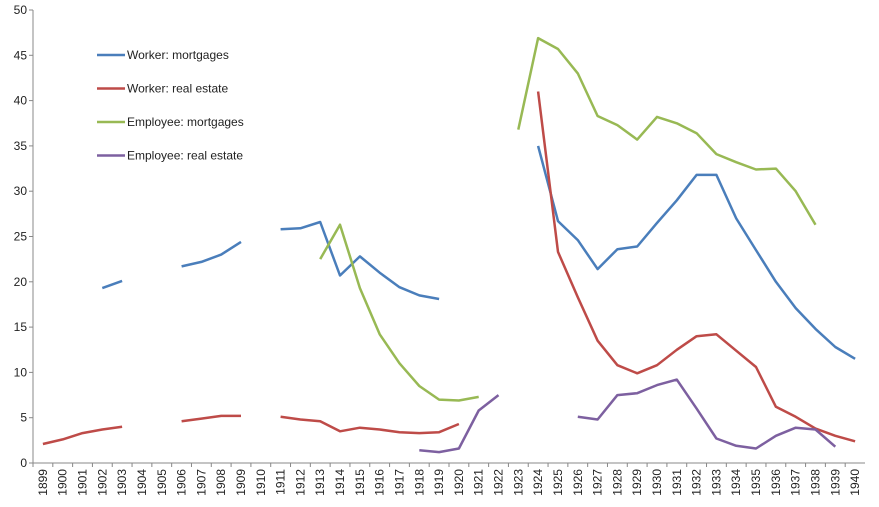 Image resolution: width=879 pixels, height=507 pixels. What do you see at coordinates (340, 482) in the screenshot?
I see `x-tick-label: 1914` at bounding box center [340, 482].